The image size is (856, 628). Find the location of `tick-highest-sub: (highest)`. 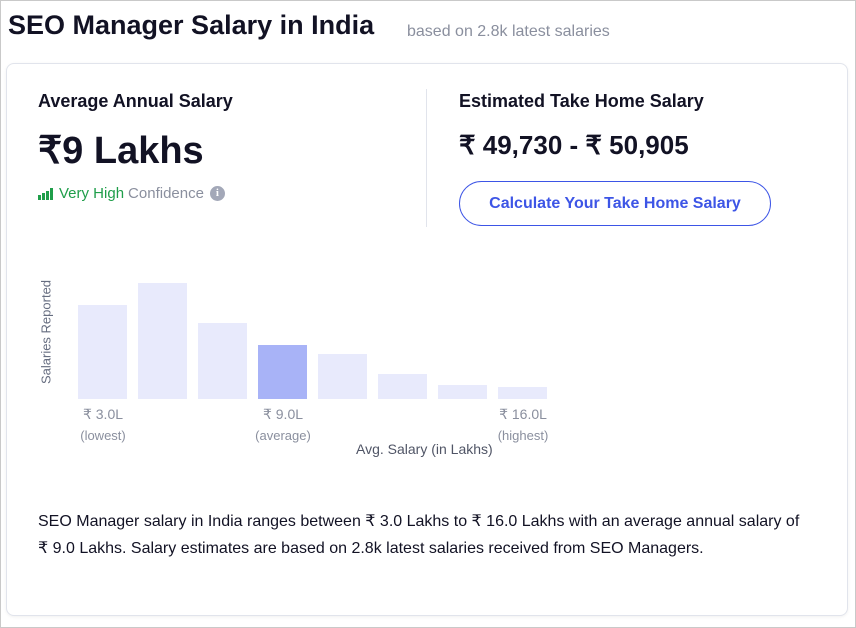

tick-highest-sub: (highest) is located at coordinates (523, 435).